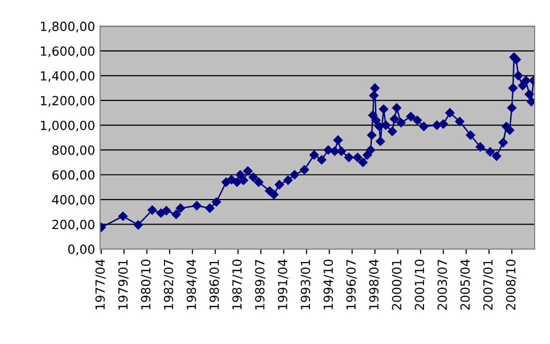 The image size is (550, 344). Describe the element at coordinates (73, 175) in the screenshot. I see `y-tick-label: 600,00` at that location.